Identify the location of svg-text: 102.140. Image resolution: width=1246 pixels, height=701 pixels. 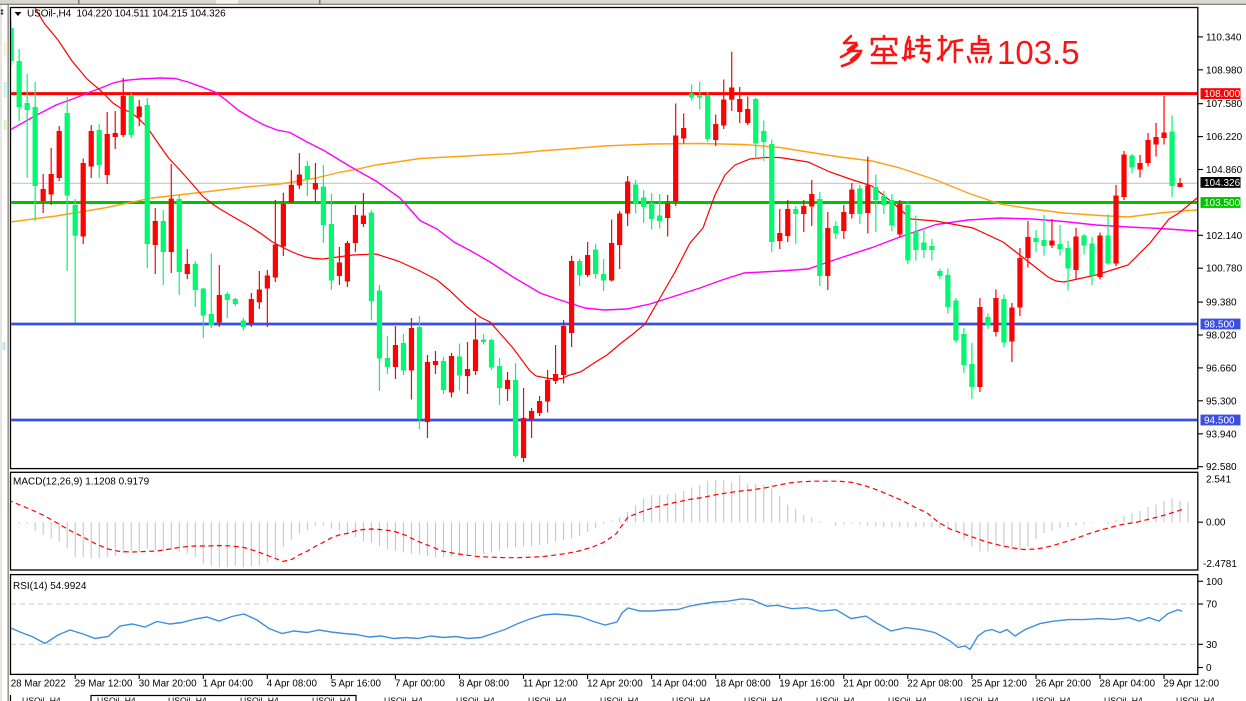
(1224, 236).